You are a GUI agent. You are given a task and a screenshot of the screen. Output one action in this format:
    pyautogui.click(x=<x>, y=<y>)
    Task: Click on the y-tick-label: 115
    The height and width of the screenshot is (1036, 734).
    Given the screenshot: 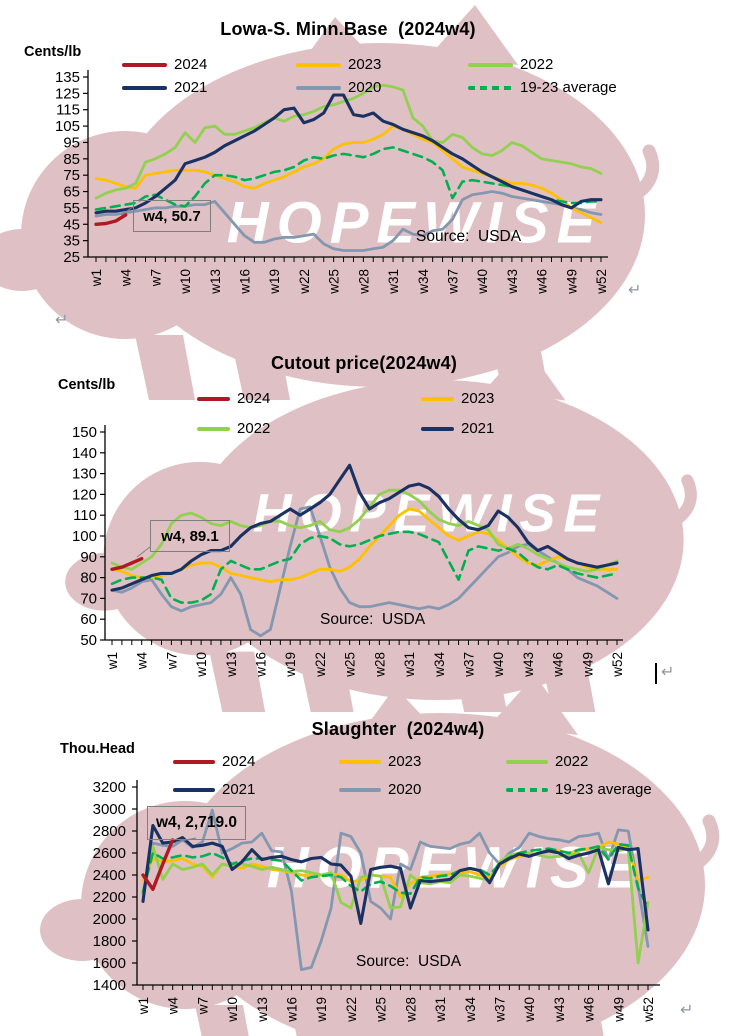 What is the action you would take?
    pyautogui.click(x=68, y=110)
    